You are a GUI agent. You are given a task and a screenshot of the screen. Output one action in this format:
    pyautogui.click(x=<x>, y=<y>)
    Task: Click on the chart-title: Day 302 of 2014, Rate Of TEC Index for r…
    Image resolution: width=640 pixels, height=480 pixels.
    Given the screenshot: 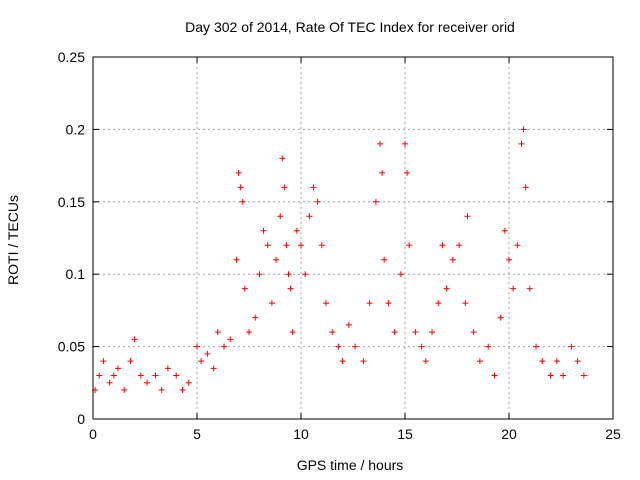 What is the action you would take?
    pyautogui.click(x=350, y=27)
    